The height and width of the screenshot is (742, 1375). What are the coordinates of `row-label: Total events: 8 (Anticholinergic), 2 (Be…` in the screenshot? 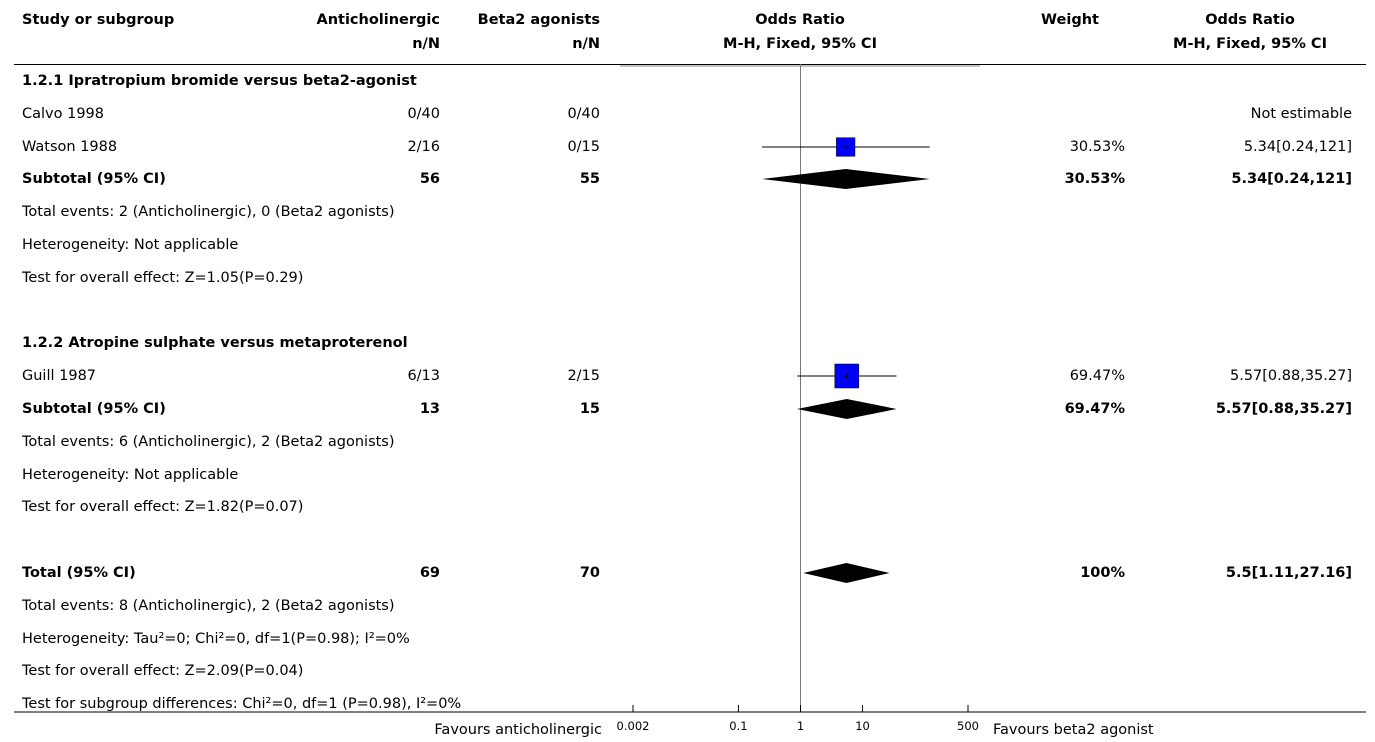 It's located at (208, 606).